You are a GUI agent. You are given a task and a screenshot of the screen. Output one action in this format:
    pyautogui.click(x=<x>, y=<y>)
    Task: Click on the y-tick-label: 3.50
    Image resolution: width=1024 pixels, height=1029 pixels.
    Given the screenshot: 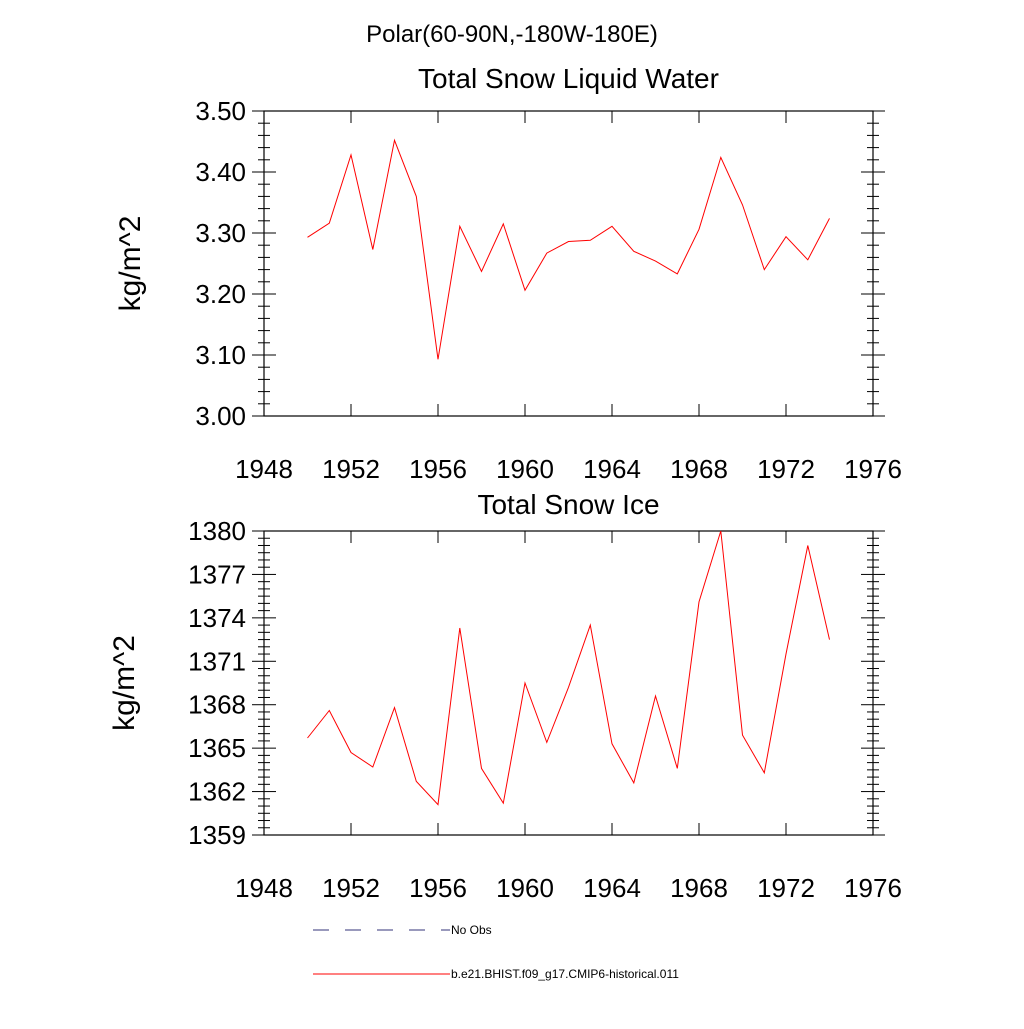 What is the action you would take?
    pyautogui.click(x=220, y=111)
    